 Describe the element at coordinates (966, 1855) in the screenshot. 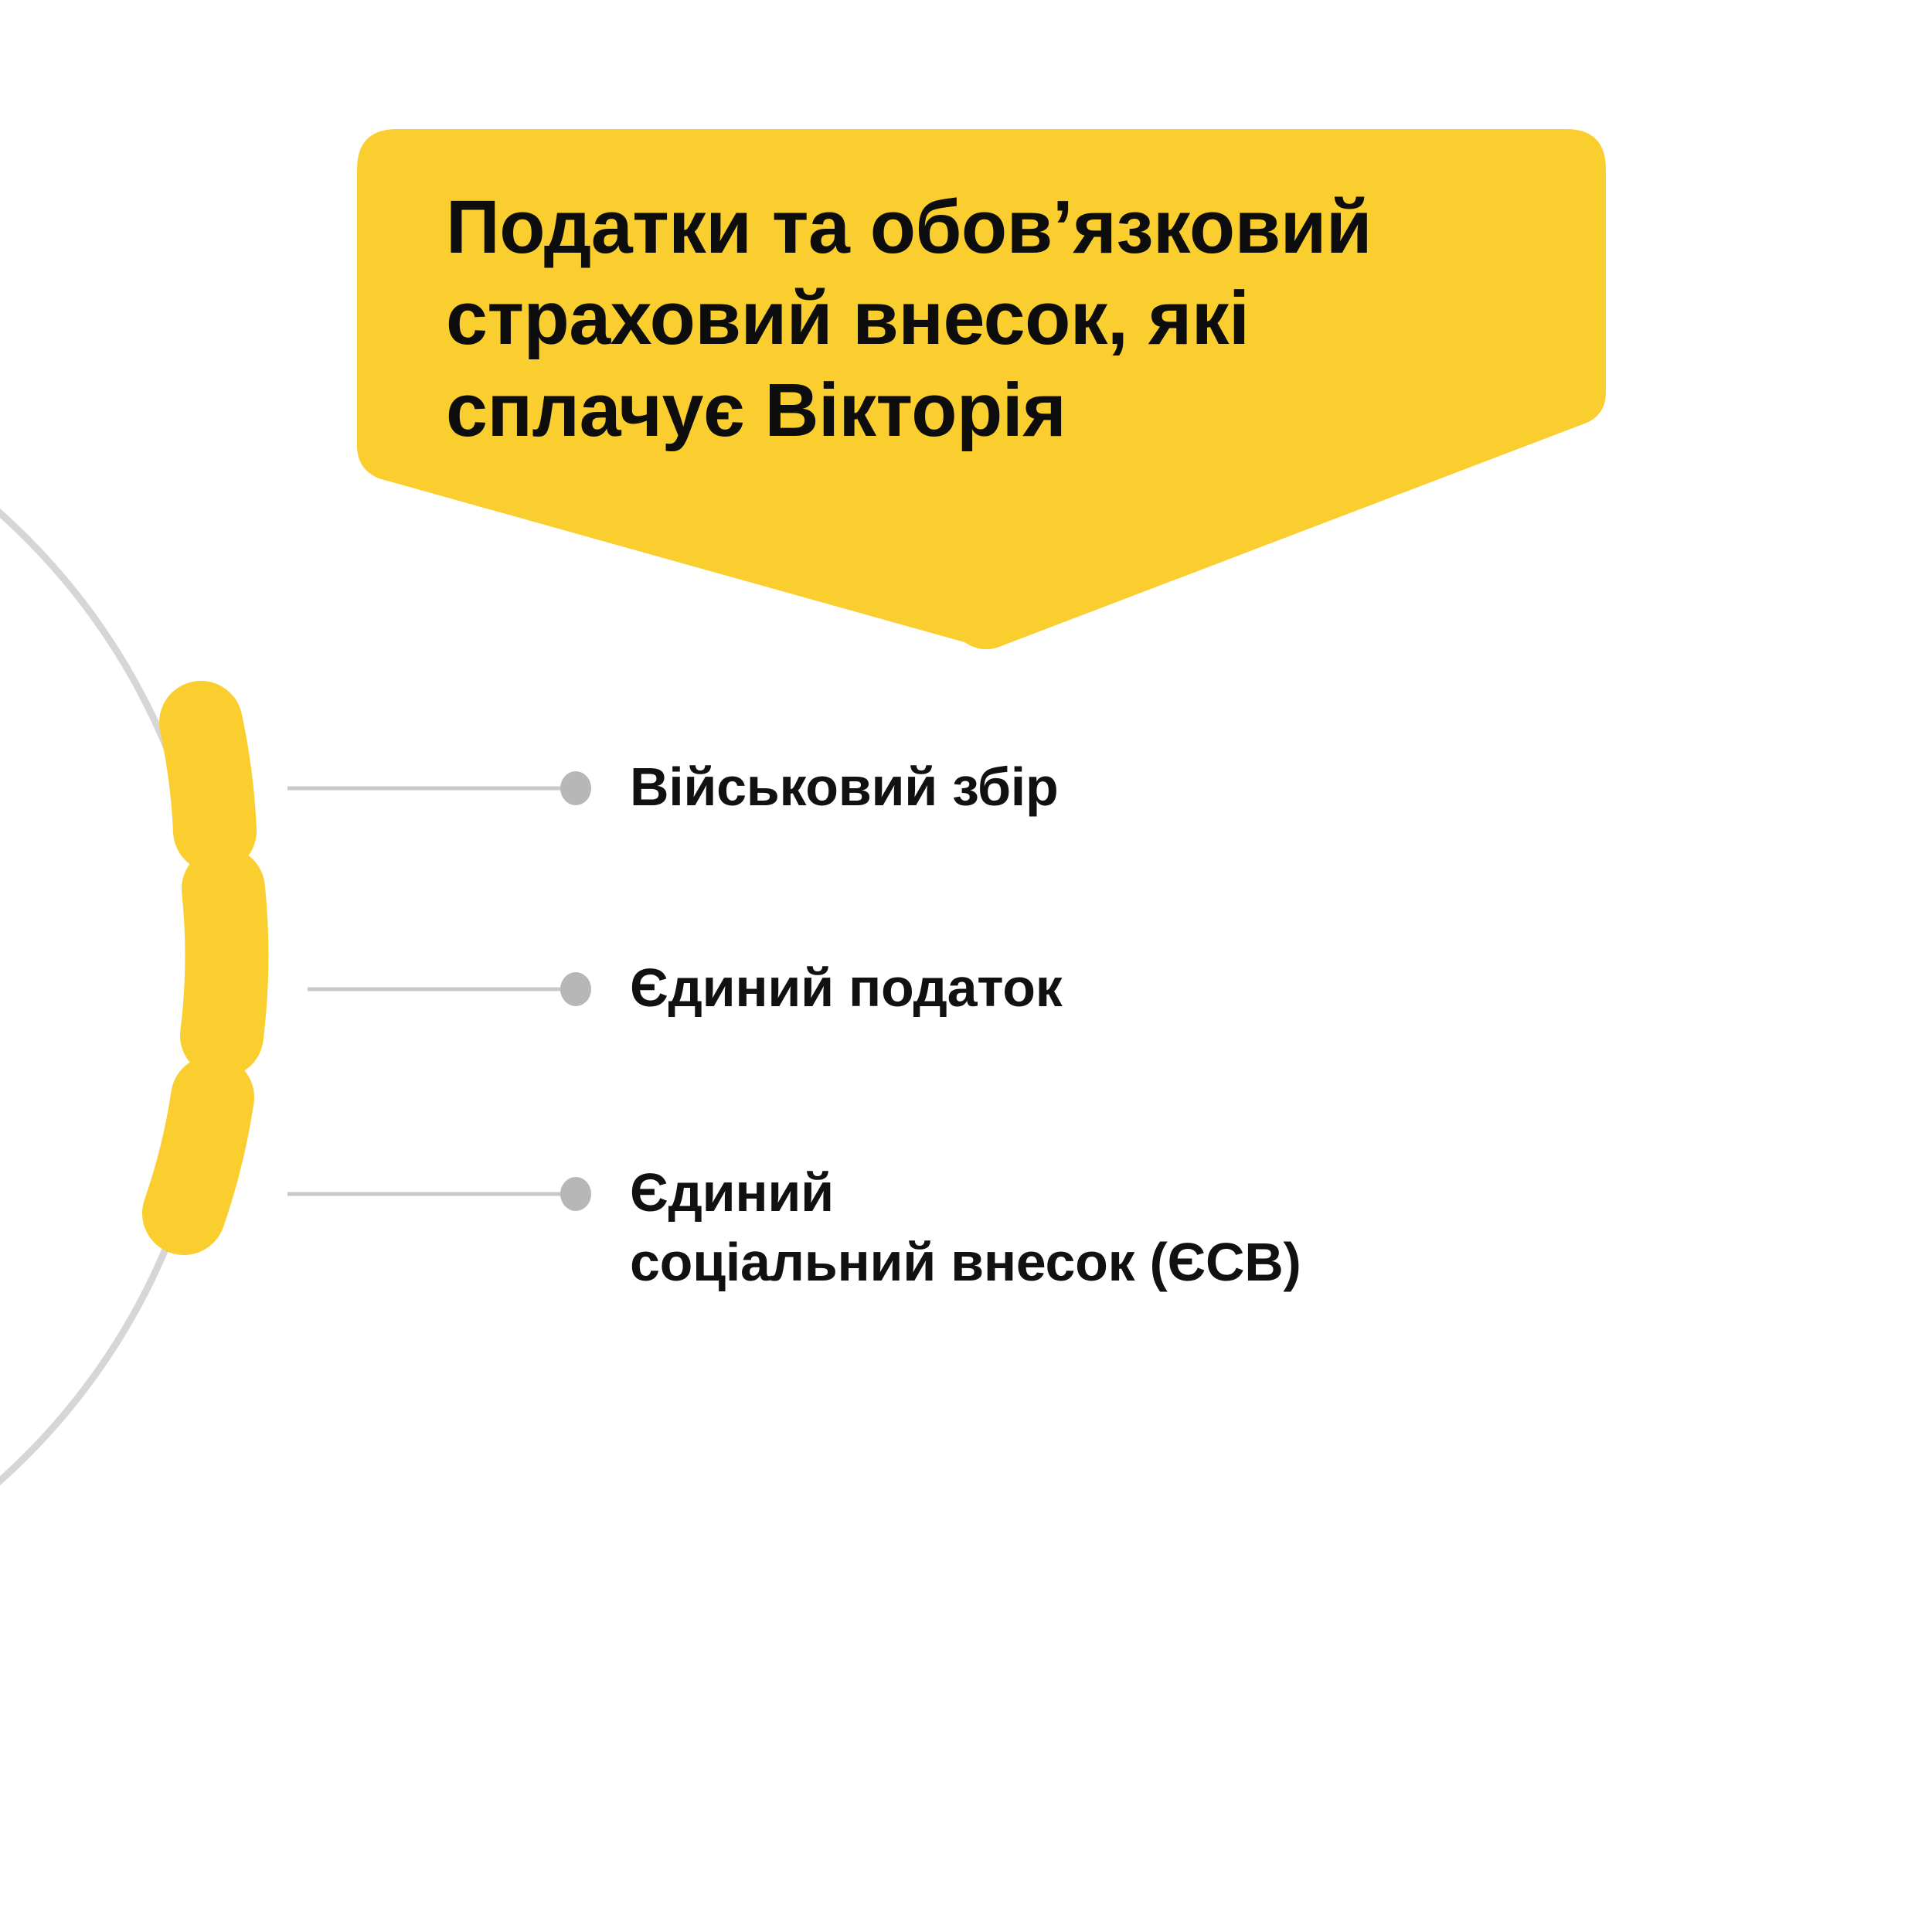

I see `footer: Міністерство фінансів України` at that location.